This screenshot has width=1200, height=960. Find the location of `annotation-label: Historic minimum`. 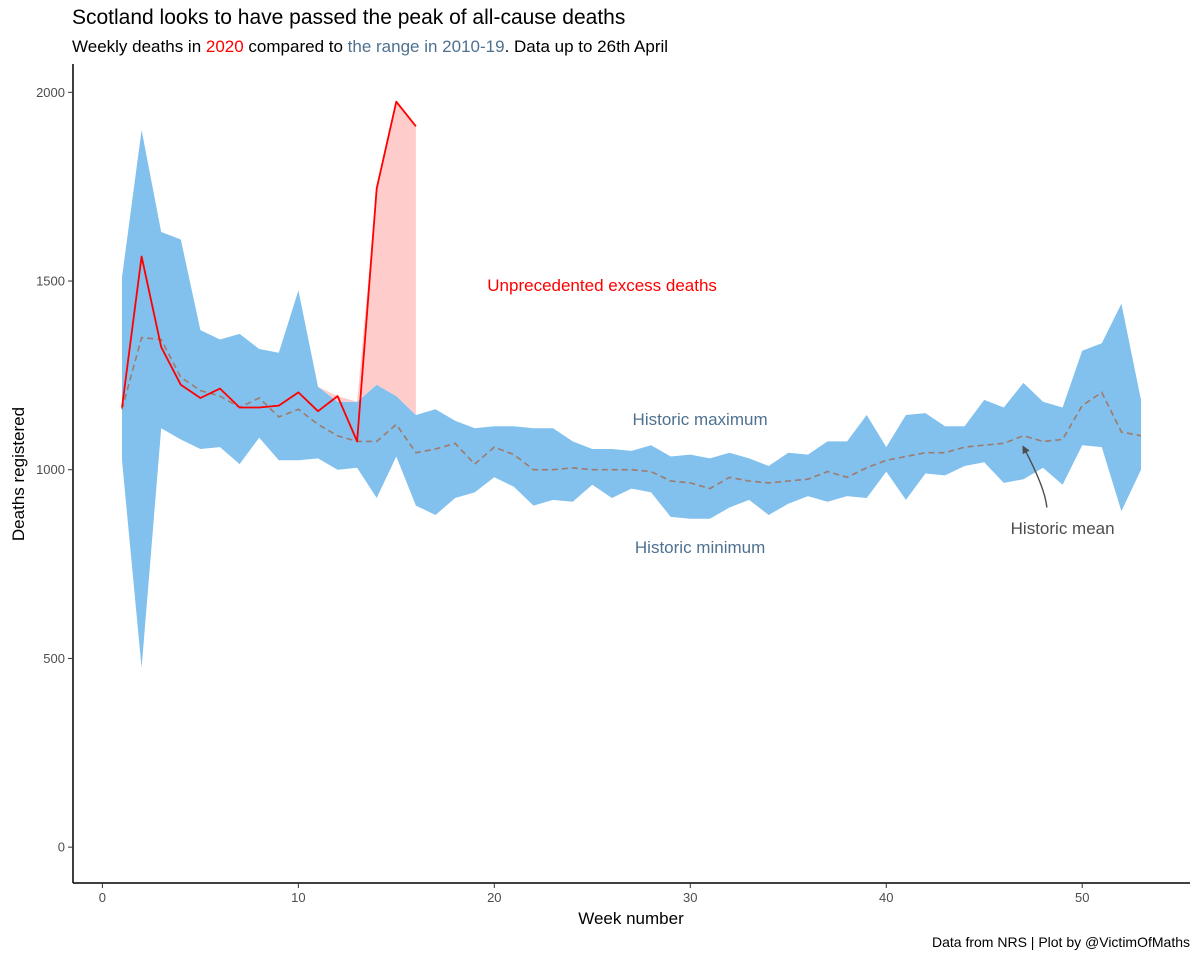

annotation-label: Historic minimum is located at coordinates (700, 547).